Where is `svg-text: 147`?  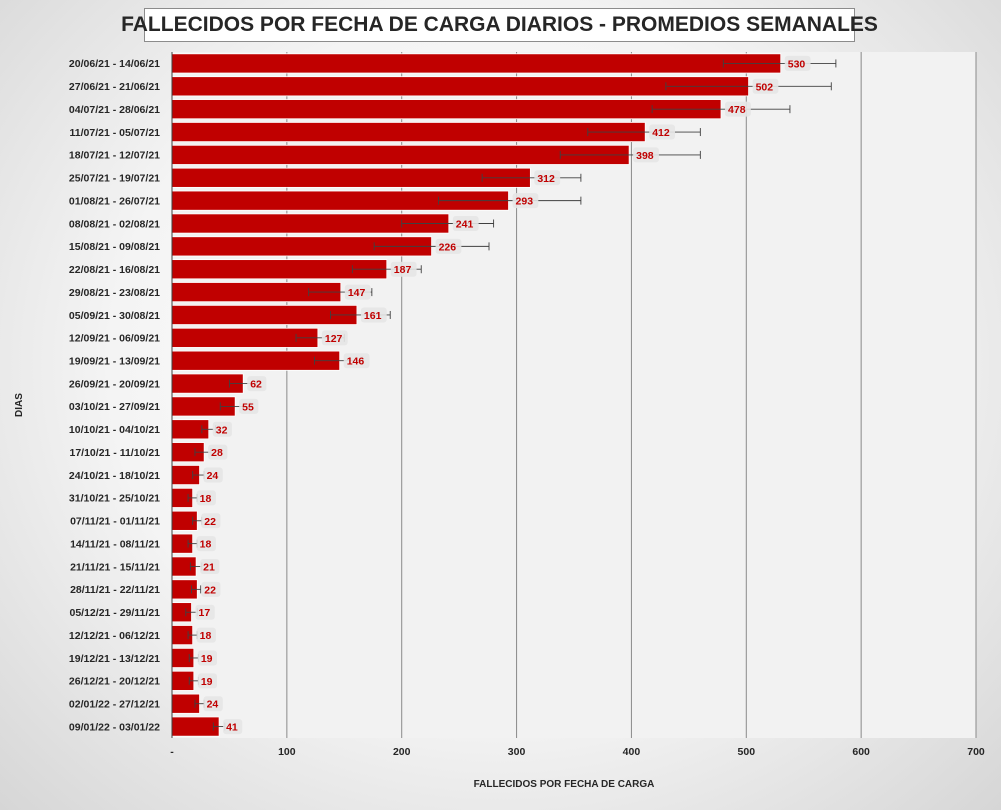
svg-text: 147 is located at coordinates (357, 293).